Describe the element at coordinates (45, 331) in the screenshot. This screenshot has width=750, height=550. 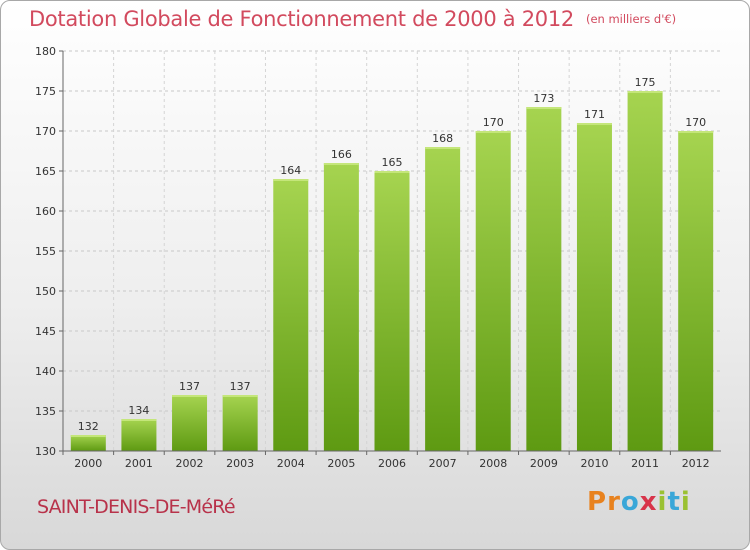
I see `y-tick-label: 145` at that location.